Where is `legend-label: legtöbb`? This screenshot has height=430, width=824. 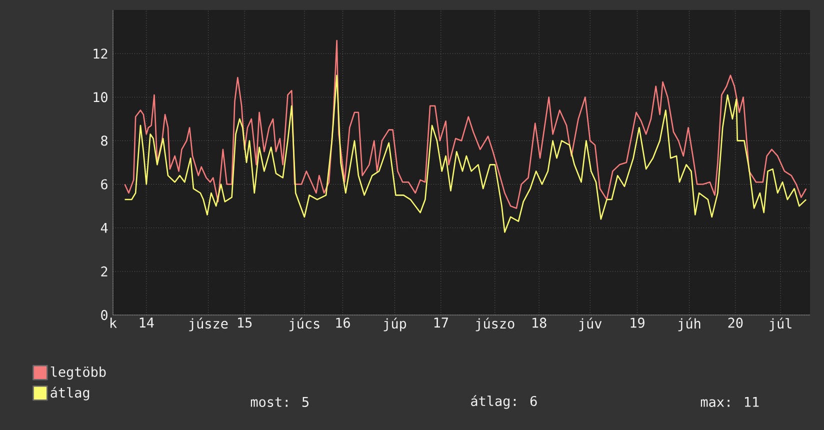 legend-label: legtöbb is located at coordinates (78, 373).